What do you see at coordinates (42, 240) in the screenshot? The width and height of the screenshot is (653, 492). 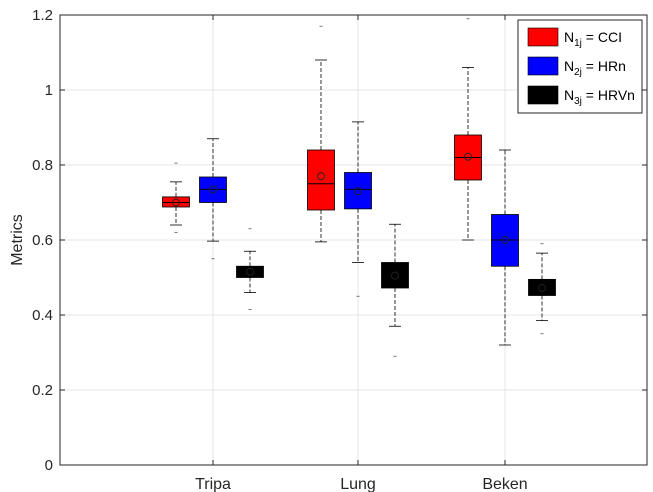 I see `y-tick-label: 0.6` at bounding box center [42, 240].